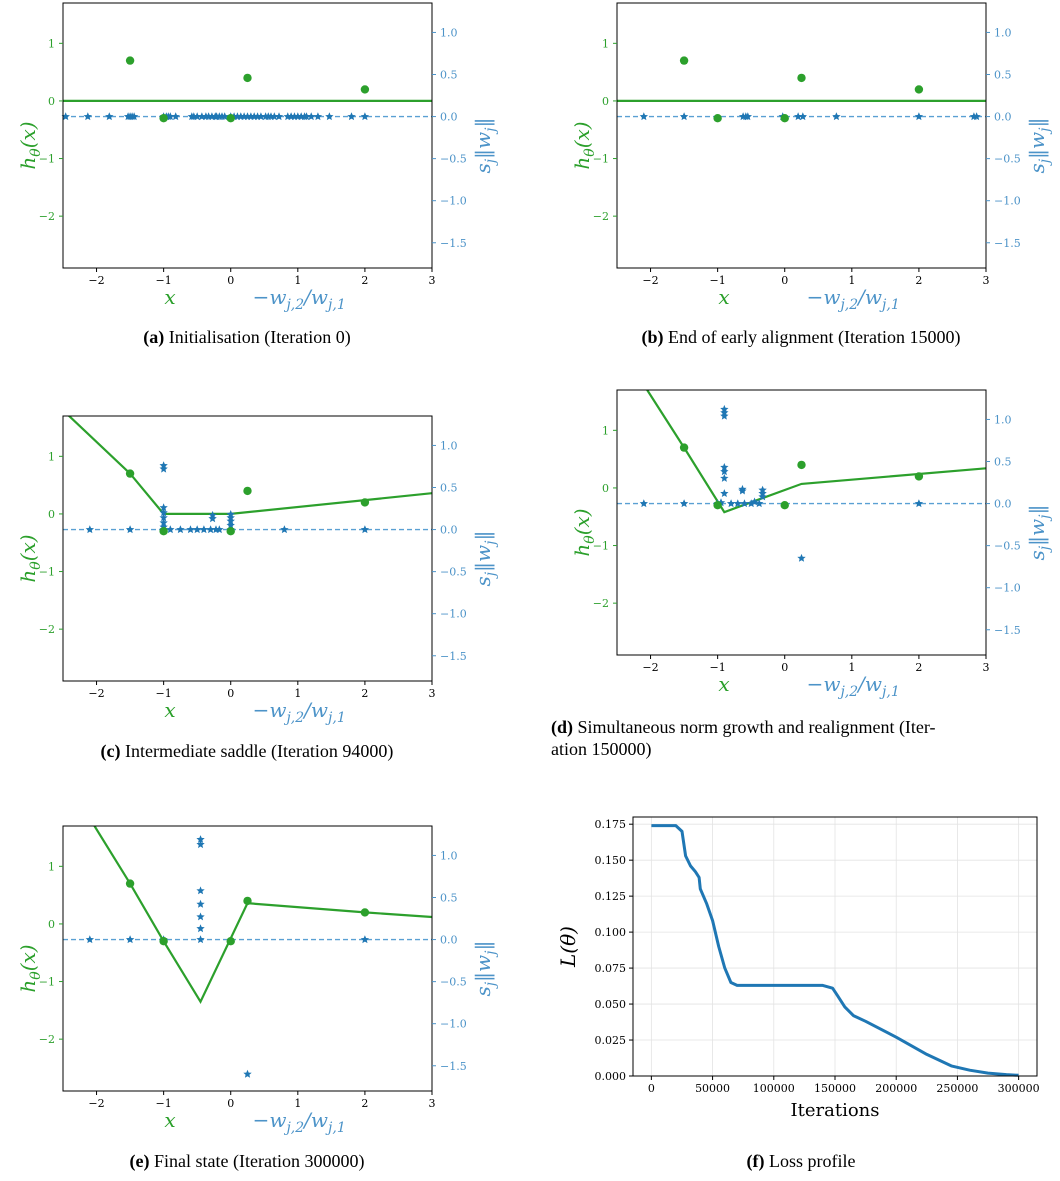 The height and width of the screenshot is (1181, 1060). Describe the element at coordinates (611, 896) in the screenshot. I see `y-tick-label: 0.125` at that location.